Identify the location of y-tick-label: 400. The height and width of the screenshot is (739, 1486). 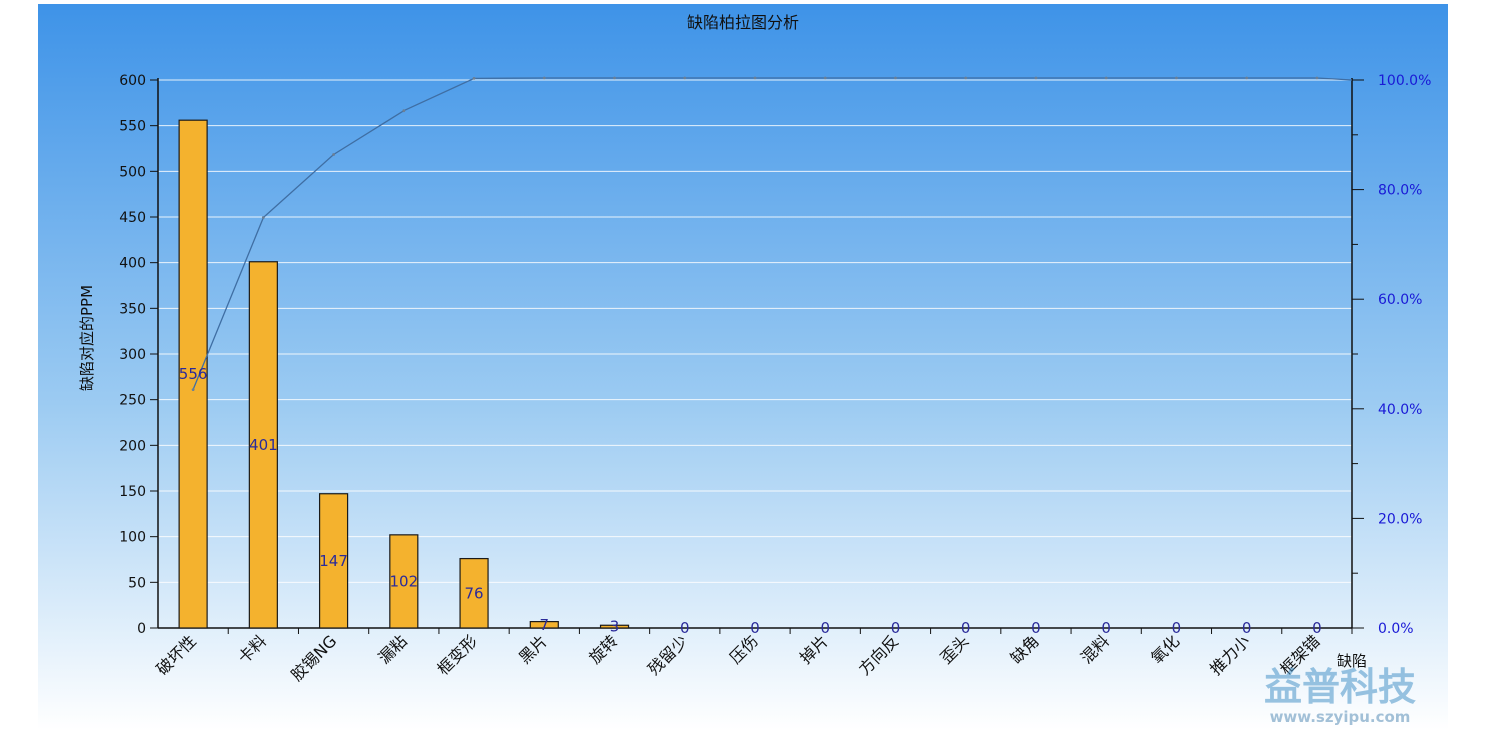
(132, 264).